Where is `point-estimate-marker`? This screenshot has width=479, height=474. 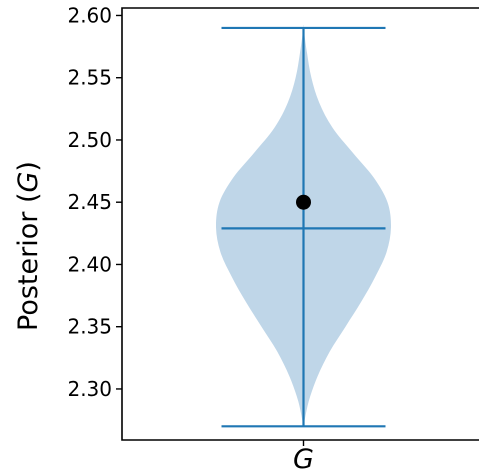
point-estimate-marker is located at coordinates (303, 202).